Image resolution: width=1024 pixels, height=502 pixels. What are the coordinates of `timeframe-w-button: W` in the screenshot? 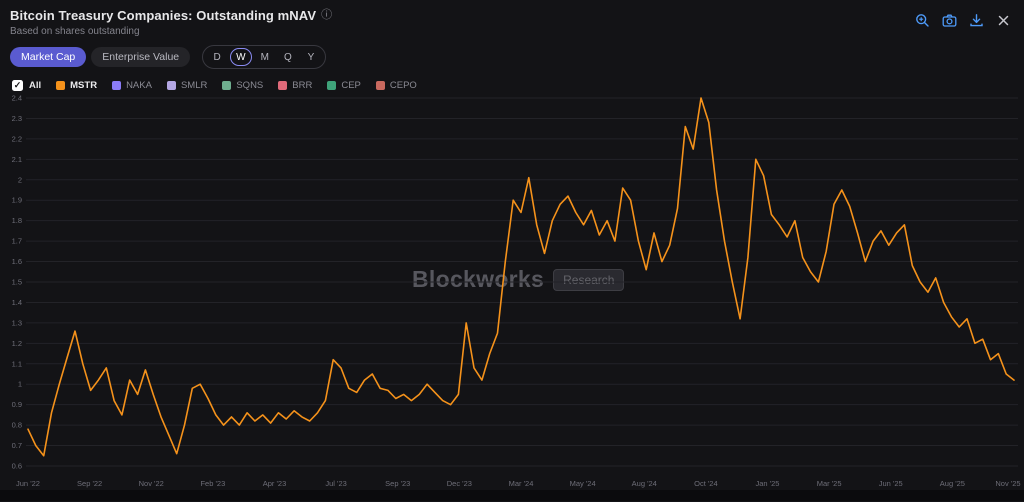 It's located at (241, 57).